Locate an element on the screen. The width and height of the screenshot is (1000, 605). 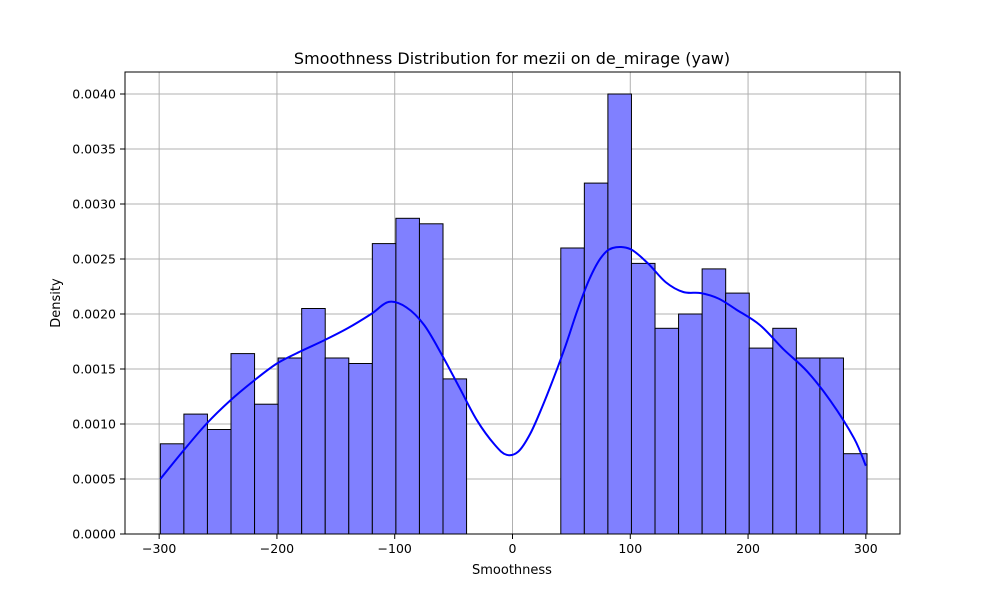
y-tick-label: 0.0000 is located at coordinates (94, 534).